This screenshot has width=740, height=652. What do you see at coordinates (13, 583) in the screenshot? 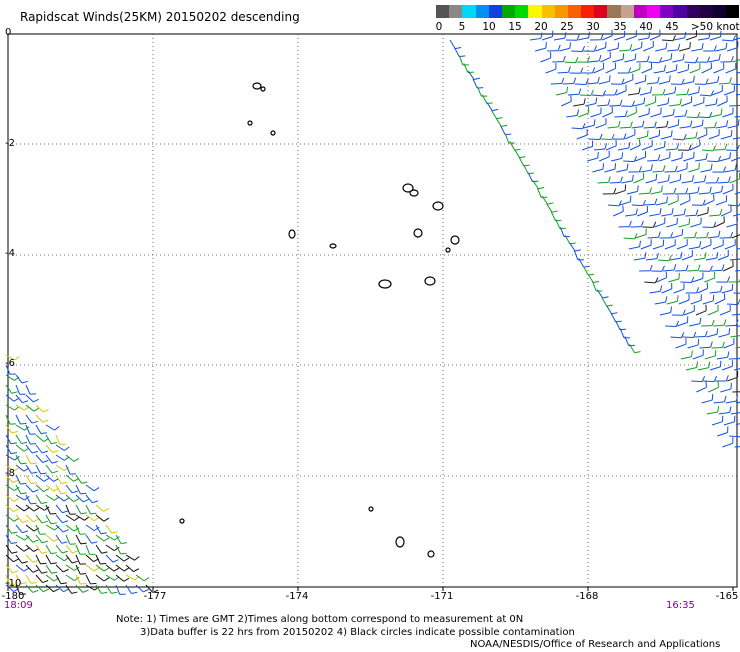
I see `lat-label-5: -10` at bounding box center [13, 583].